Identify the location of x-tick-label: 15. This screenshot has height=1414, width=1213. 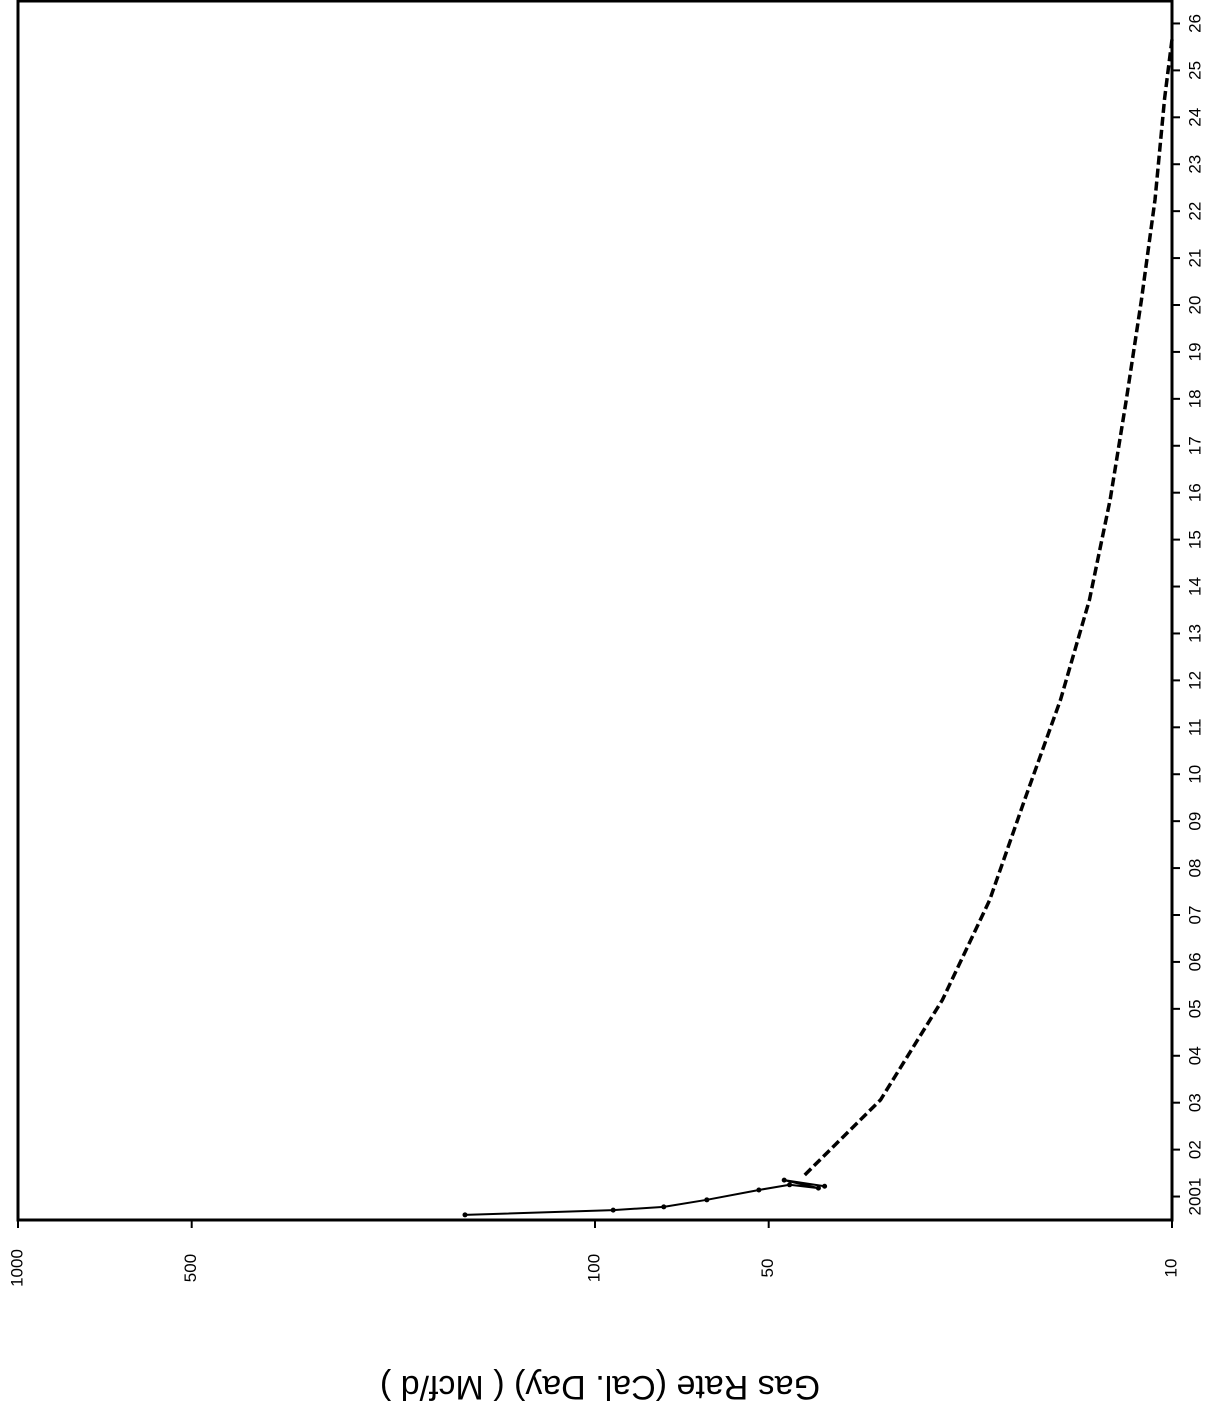
(1194, 539).